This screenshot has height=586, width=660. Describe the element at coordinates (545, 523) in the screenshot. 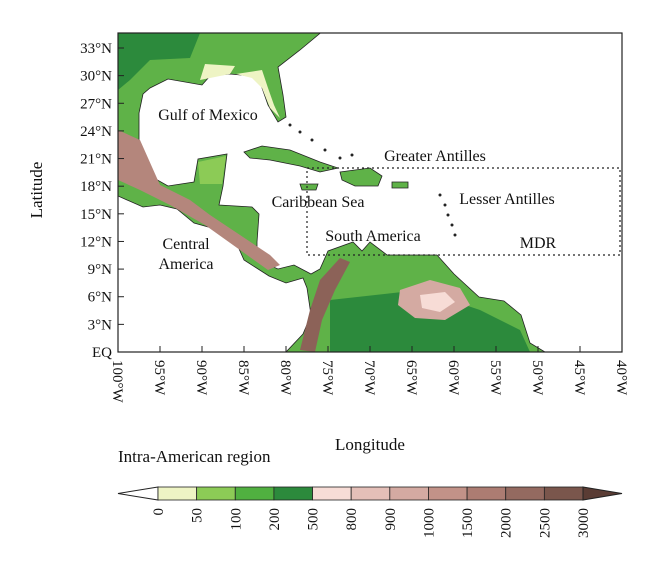

I see `colorbar-label: 2500` at that location.